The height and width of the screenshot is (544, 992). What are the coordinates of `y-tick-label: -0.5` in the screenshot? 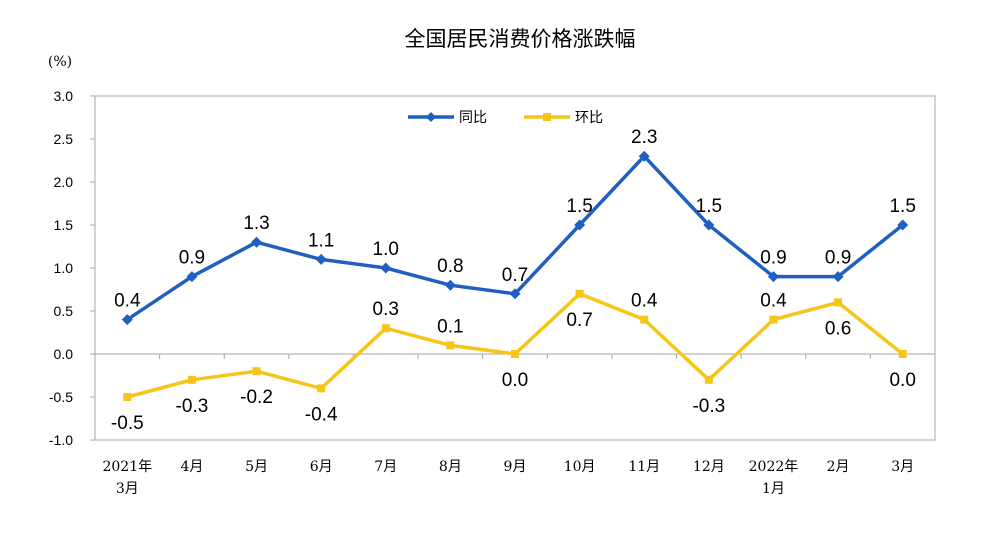 It's located at (61, 397).